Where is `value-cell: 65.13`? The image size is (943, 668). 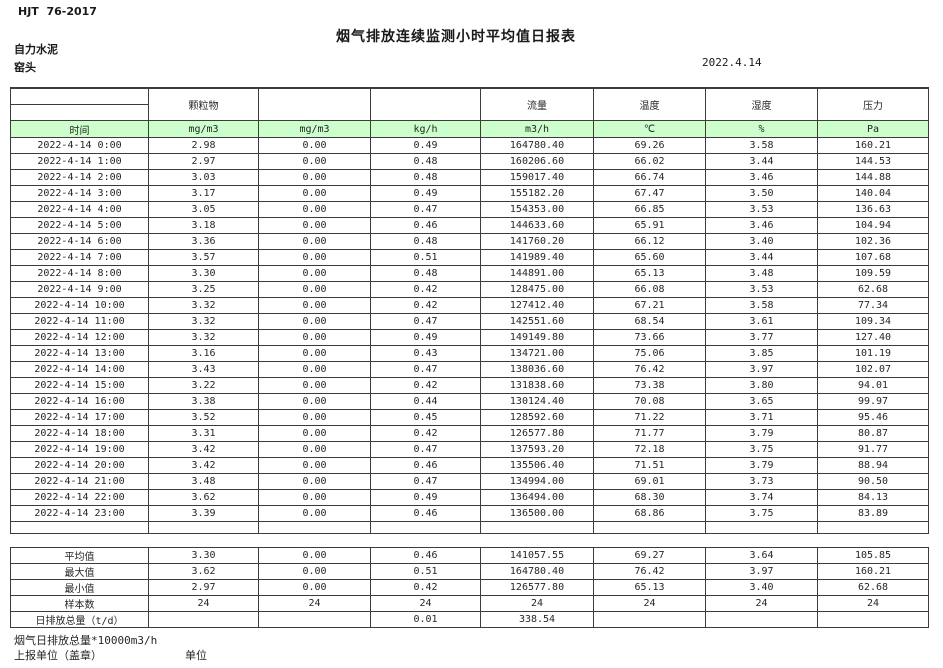
value-cell: 65.13 is located at coordinates (649, 587).